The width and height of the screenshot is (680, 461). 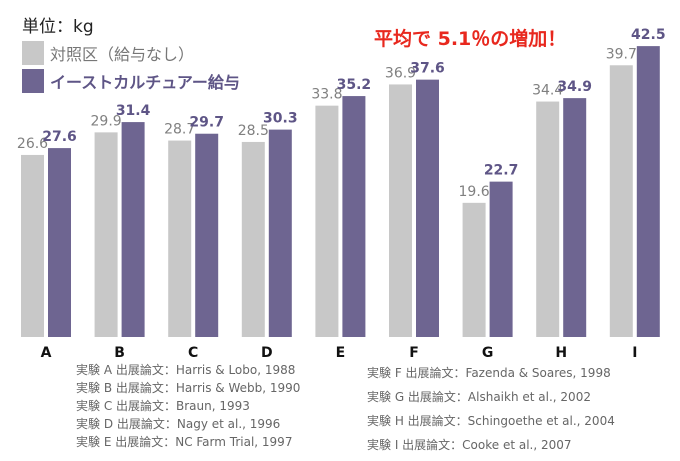 I want to click on legend-yeast-label: イーストカルチュアー給与, so click(x=145, y=82).